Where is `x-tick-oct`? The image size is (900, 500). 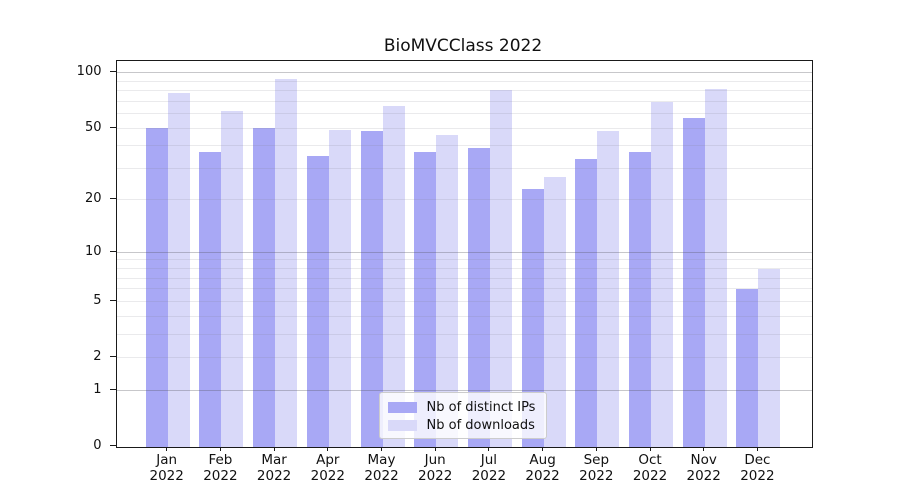 x-tick-oct is located at coordinates (650, 448).